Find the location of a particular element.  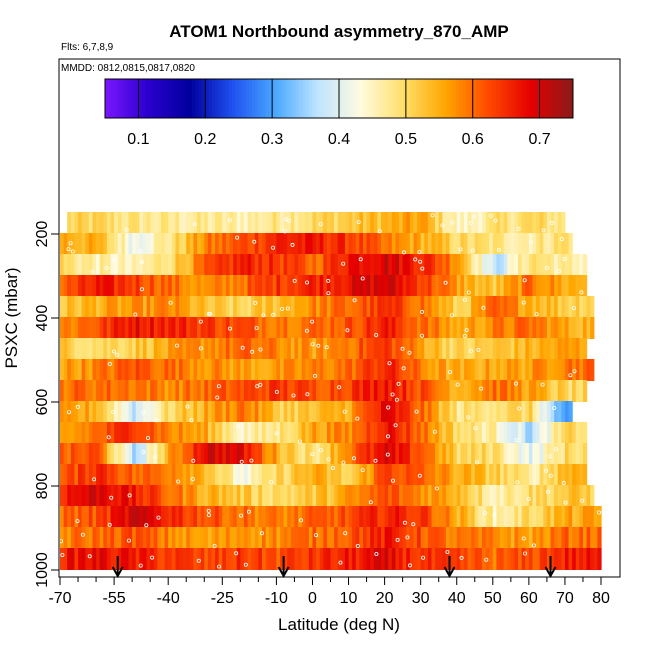

y-tick-label: 400 is located at coordinates (42, 318).